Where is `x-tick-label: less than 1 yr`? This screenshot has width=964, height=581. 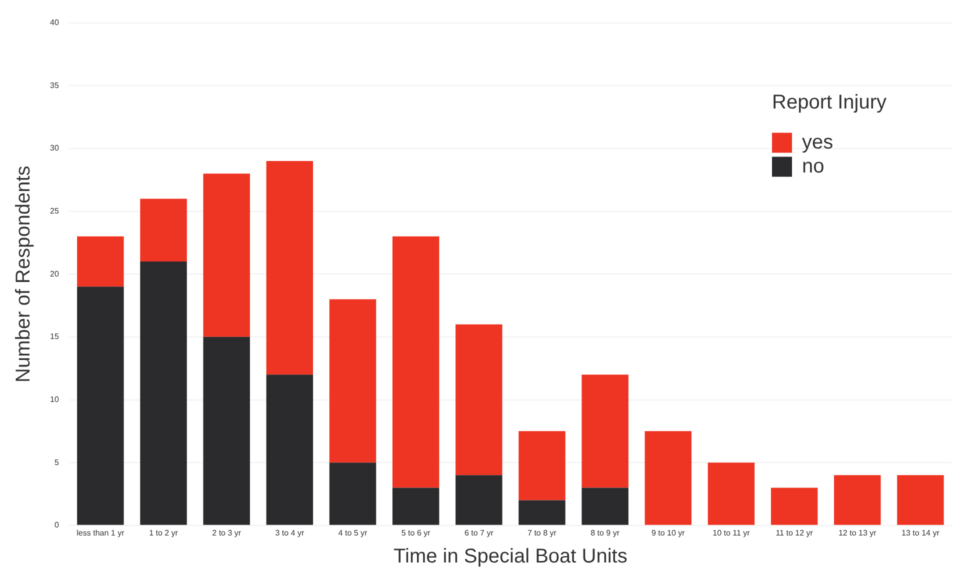 x-tick-label: less than 1 yr is located at coordinates (100, 533).